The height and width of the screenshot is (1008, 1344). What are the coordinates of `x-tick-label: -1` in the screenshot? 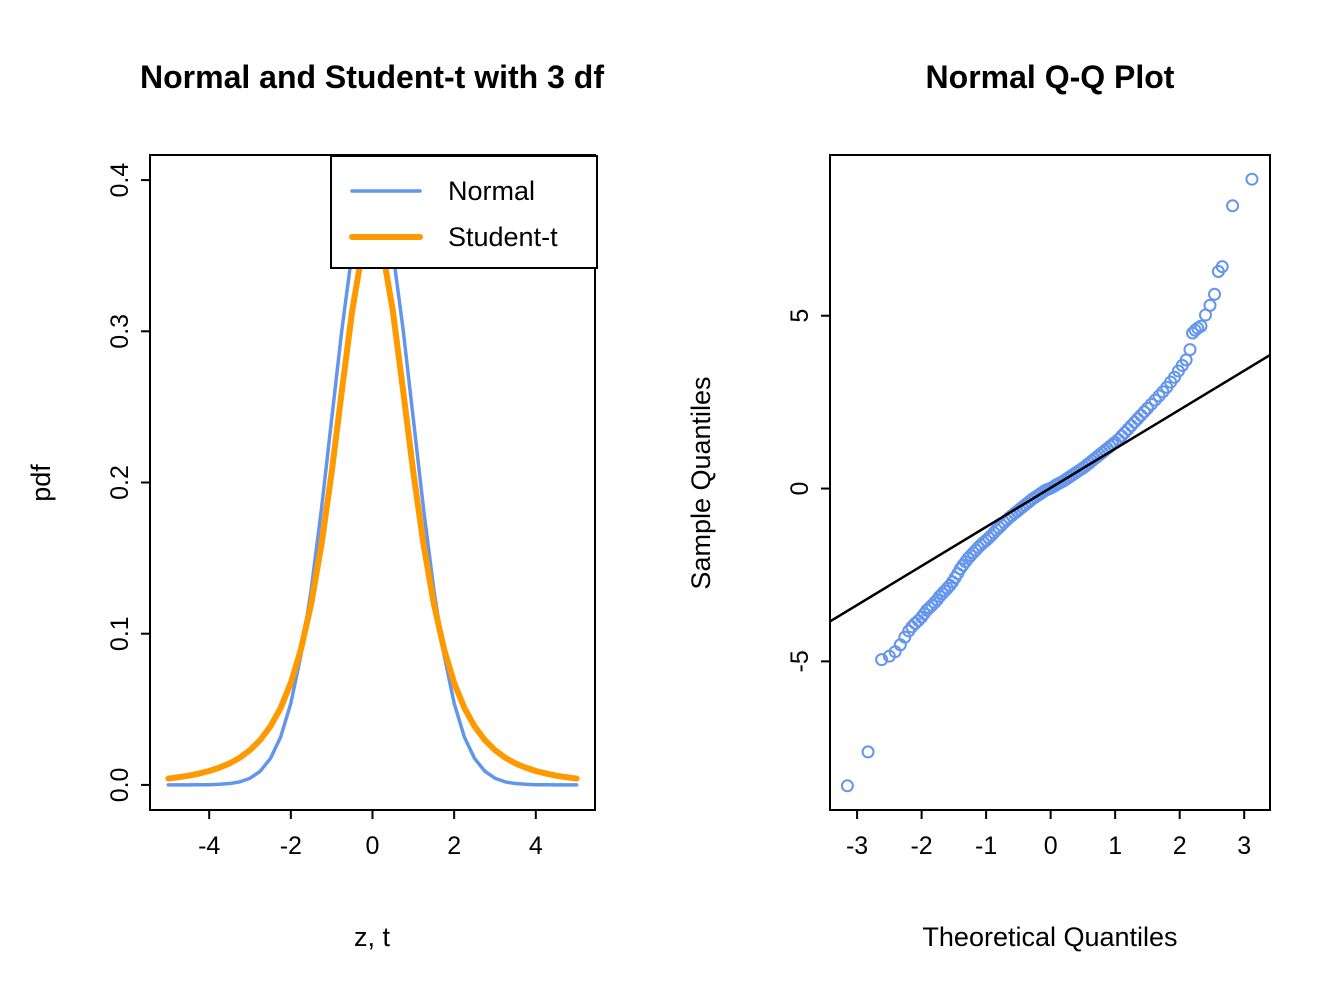 It's located at (986, 846).